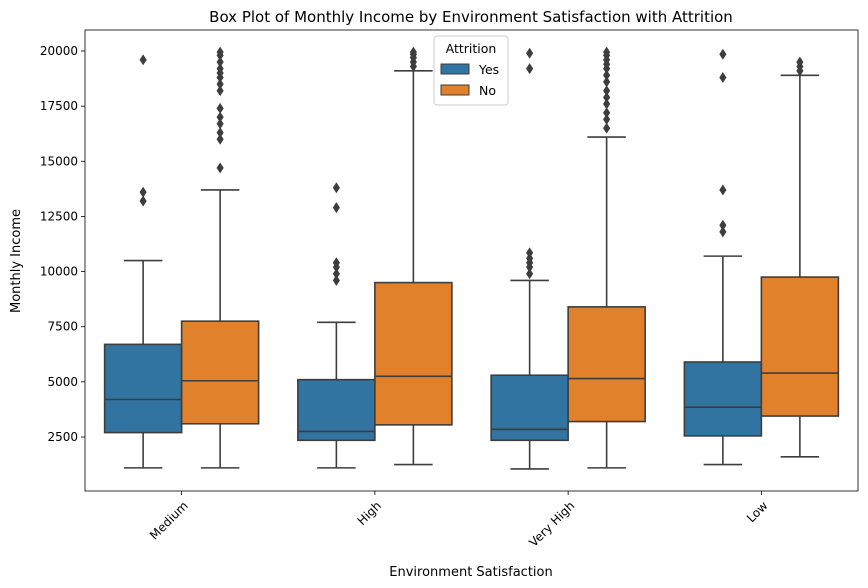  What do you see at coordinates (369, 513) in the screenshot?
I see `x-tick-label: High` at bounding box center [369, 513].